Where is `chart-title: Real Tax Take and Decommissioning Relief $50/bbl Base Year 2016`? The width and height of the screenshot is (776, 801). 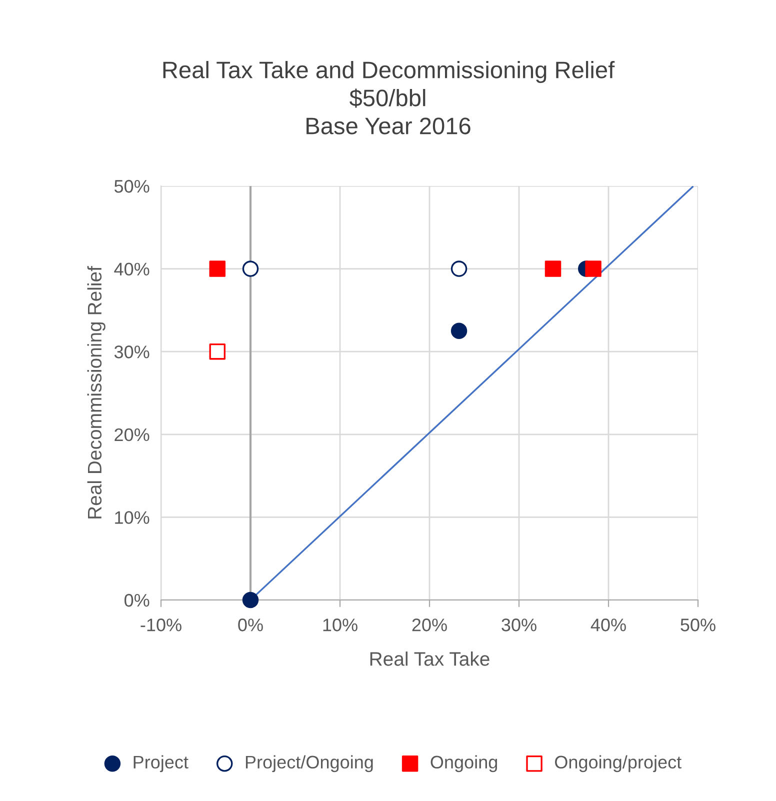
chart-title: Real Tax Take and Decommissioning Relief $50/bbl Base Year 2016 is located at coordinates (389, 97).